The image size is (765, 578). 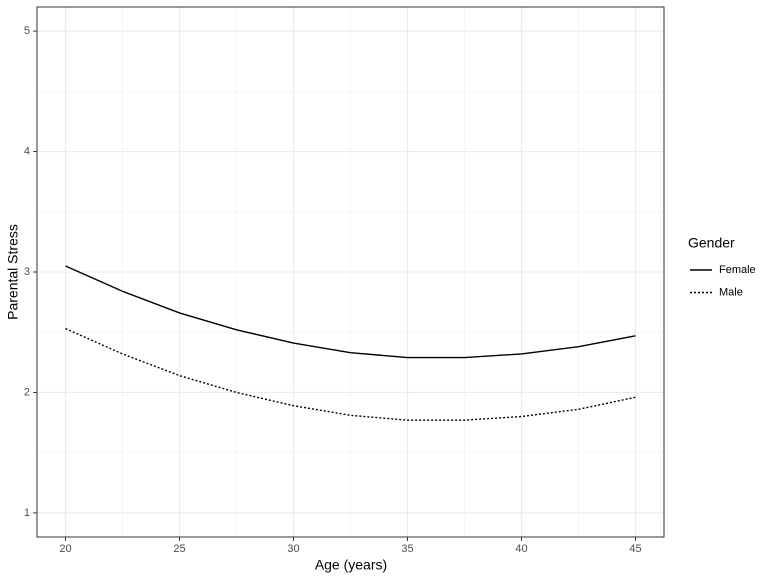 I want to click on x-tick-label: 35, so click(x=407, y=549).